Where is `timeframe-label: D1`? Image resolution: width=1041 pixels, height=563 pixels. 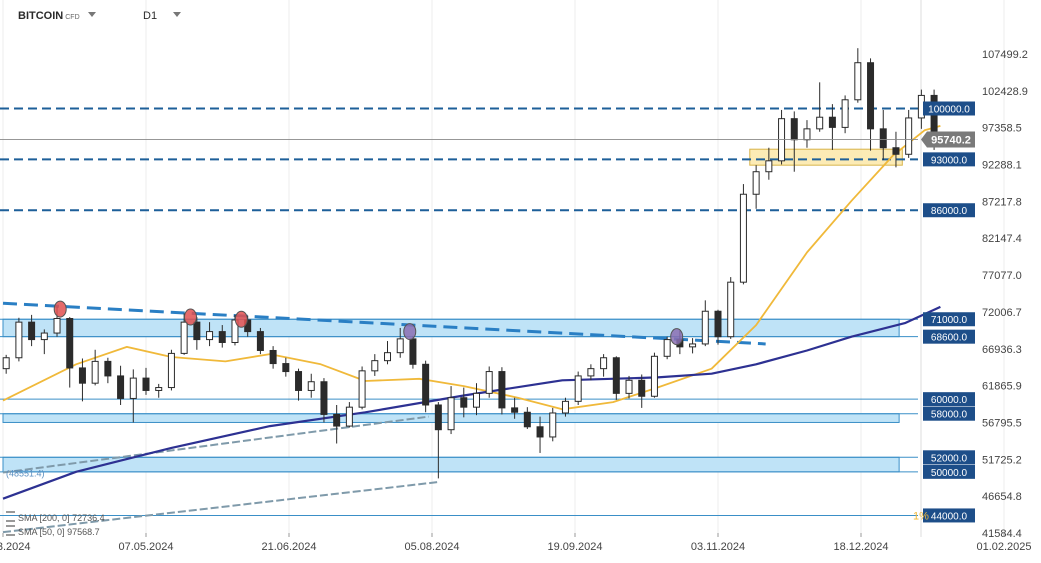
timeframe-label: D1 is located at coordinates (150, 16).